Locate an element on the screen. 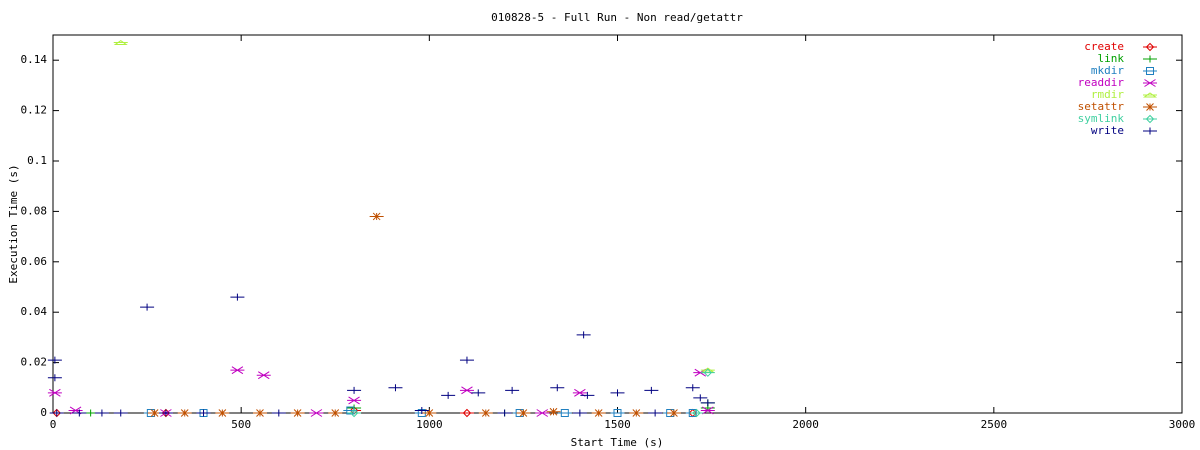 The image size is (1200, 450). legend-label: mkdir is located at coordinates (1107, 70).